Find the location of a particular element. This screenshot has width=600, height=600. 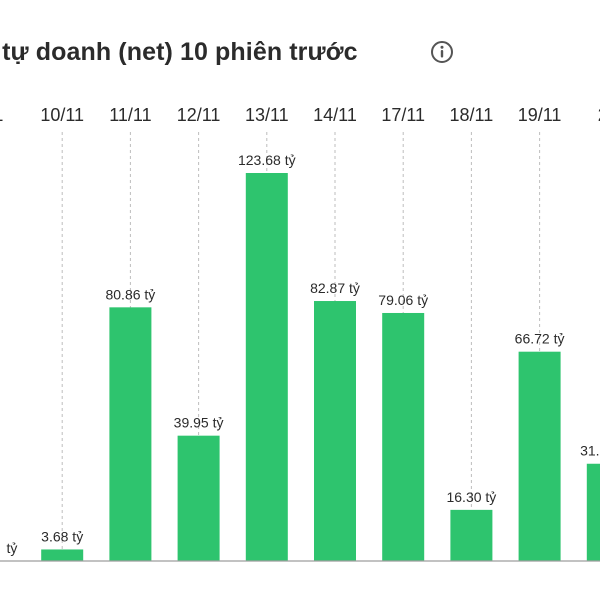

x-tick-label: 14/11 is located at coordinates (335, 115).